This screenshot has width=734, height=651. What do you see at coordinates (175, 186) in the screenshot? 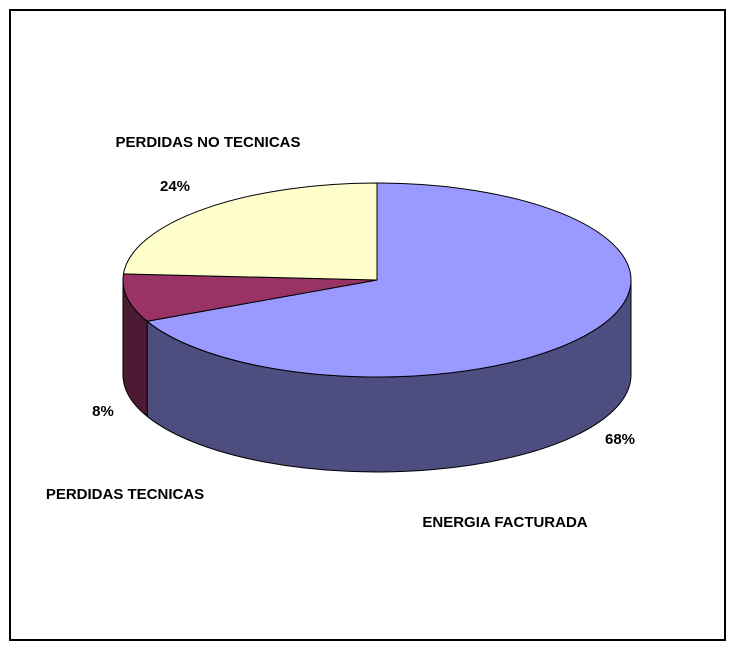
I see `value-label: 24%` at bounding box center [175, 186].